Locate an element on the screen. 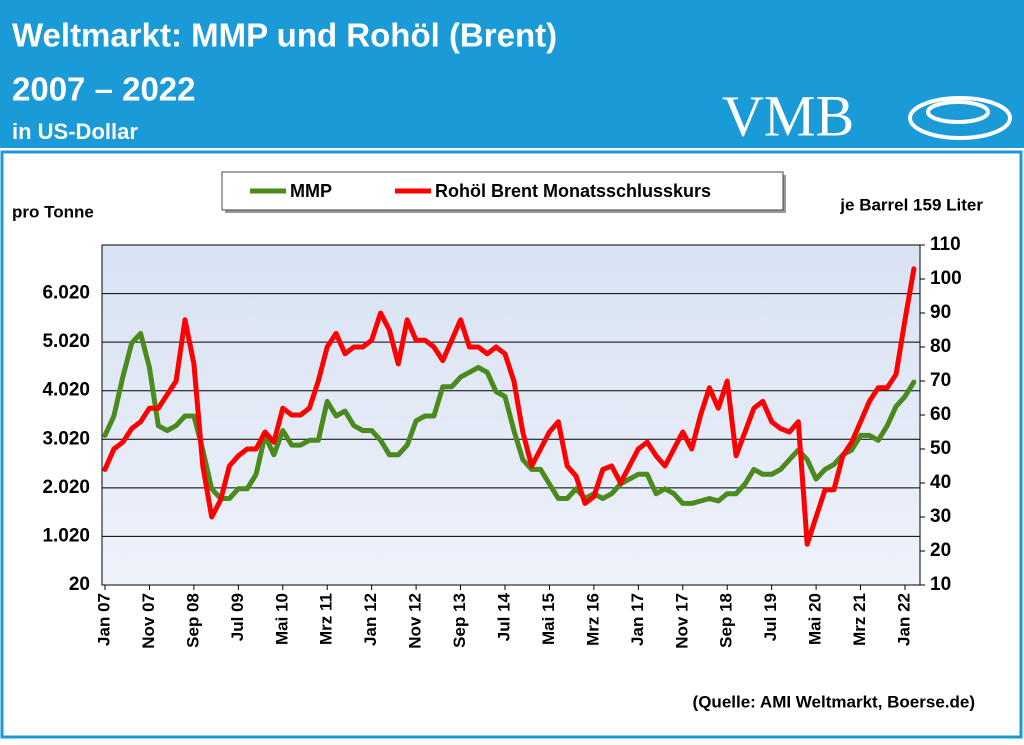 This screenshot has width=1024, height=745. x-tick-label: Nov 12 is located at coordinates (415, 621).